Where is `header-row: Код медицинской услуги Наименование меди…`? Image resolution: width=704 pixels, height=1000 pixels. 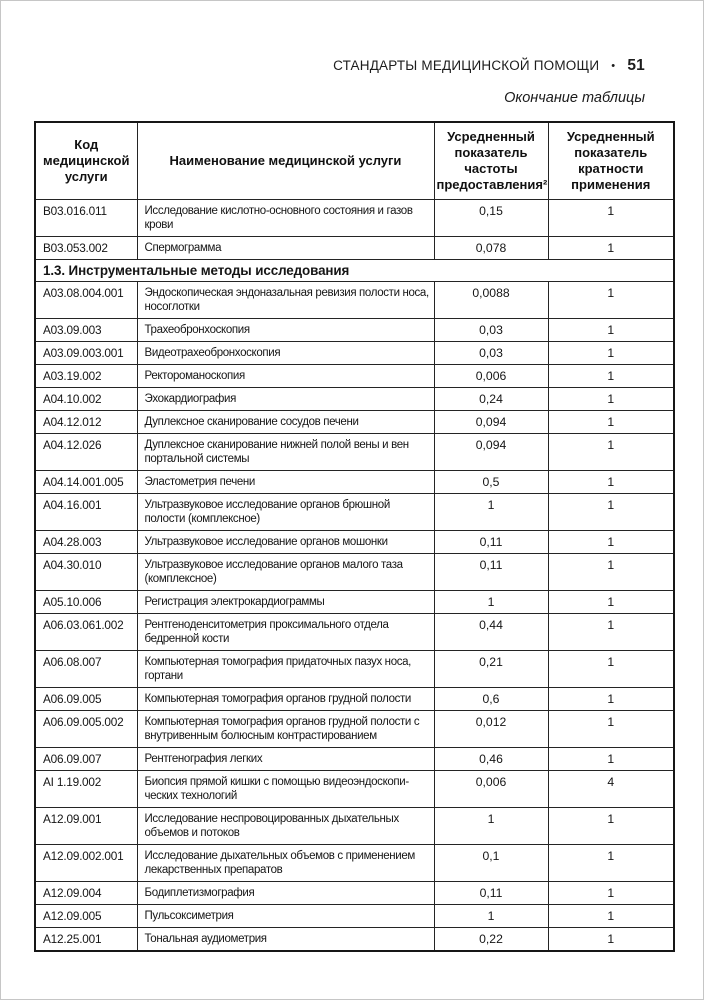
header-row: Код медицинской услуги Наименование меди… is located at coordinates (354, 160).